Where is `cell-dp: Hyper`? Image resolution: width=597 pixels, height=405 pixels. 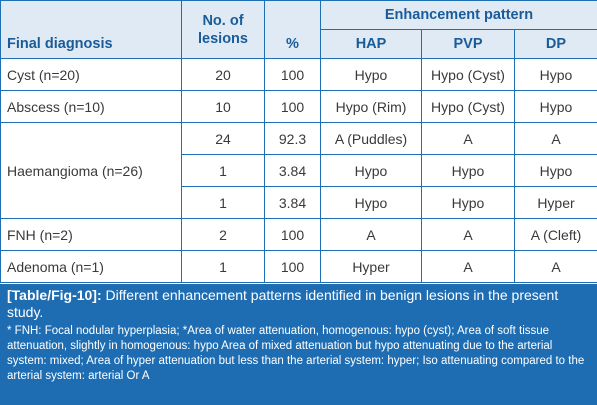 cell-dp: Hyper is located at coordinates (555, 202).